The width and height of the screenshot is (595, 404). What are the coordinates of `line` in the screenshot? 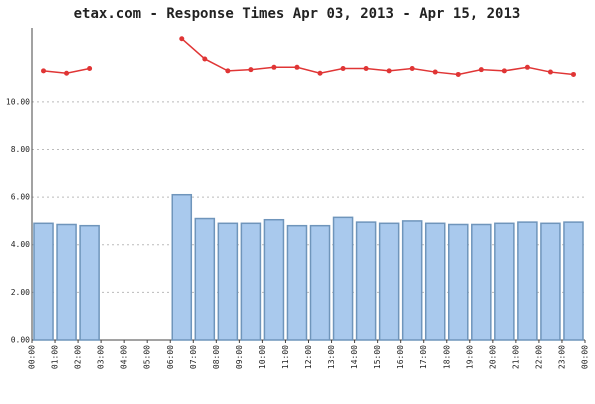 It's located at (308, 57).